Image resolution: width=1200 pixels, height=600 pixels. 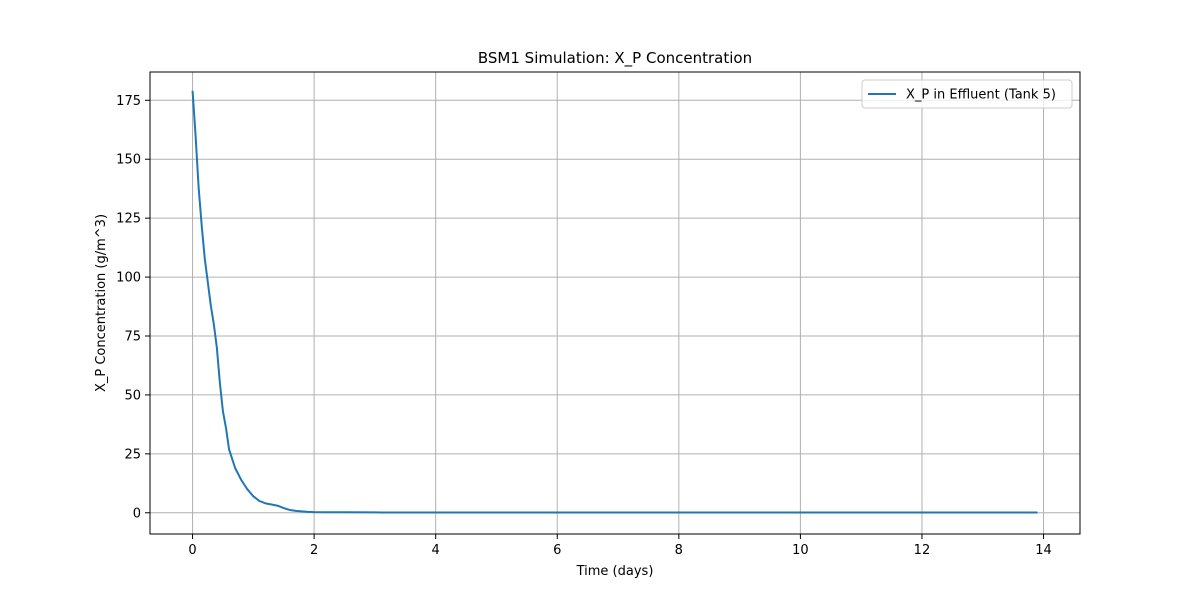 What do you see at coordinates (101, 303) in the screenshot?
I see `y-axis-label: X_P Concentration (g/m^3)` at bounding box center [101, 303].